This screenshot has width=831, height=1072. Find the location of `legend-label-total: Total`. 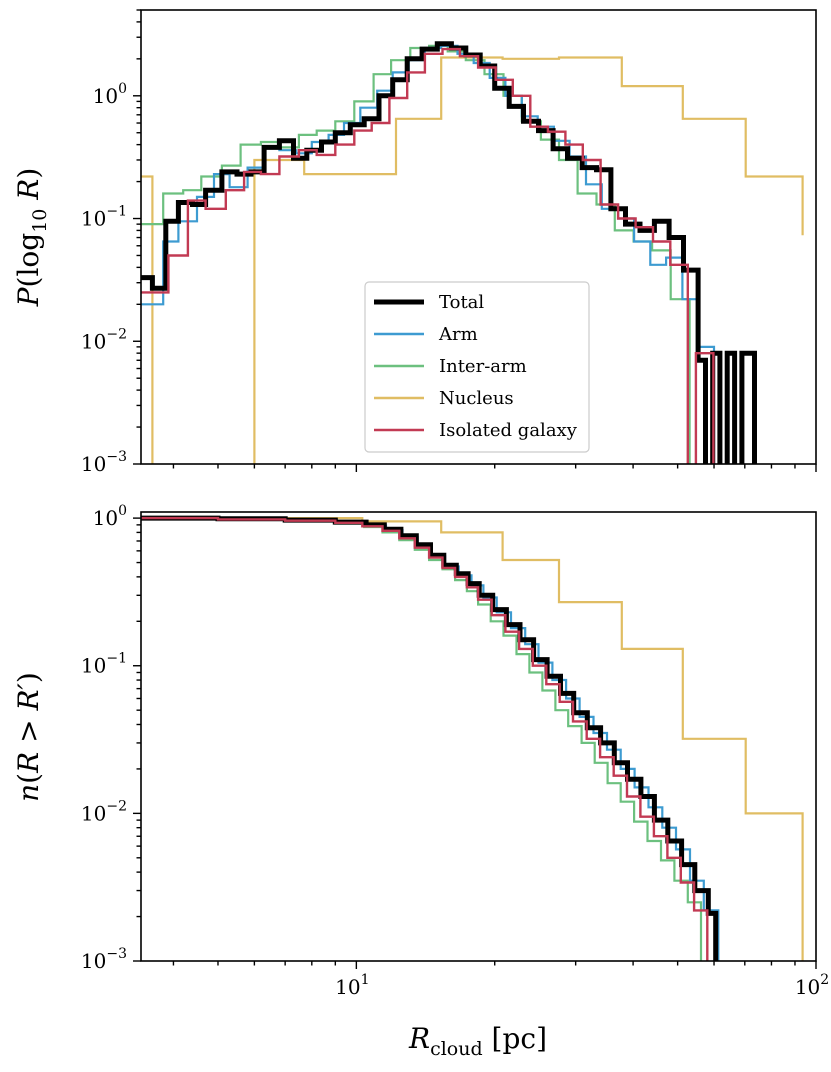

legend-label-total: Total is located at coordinates (461, 302).